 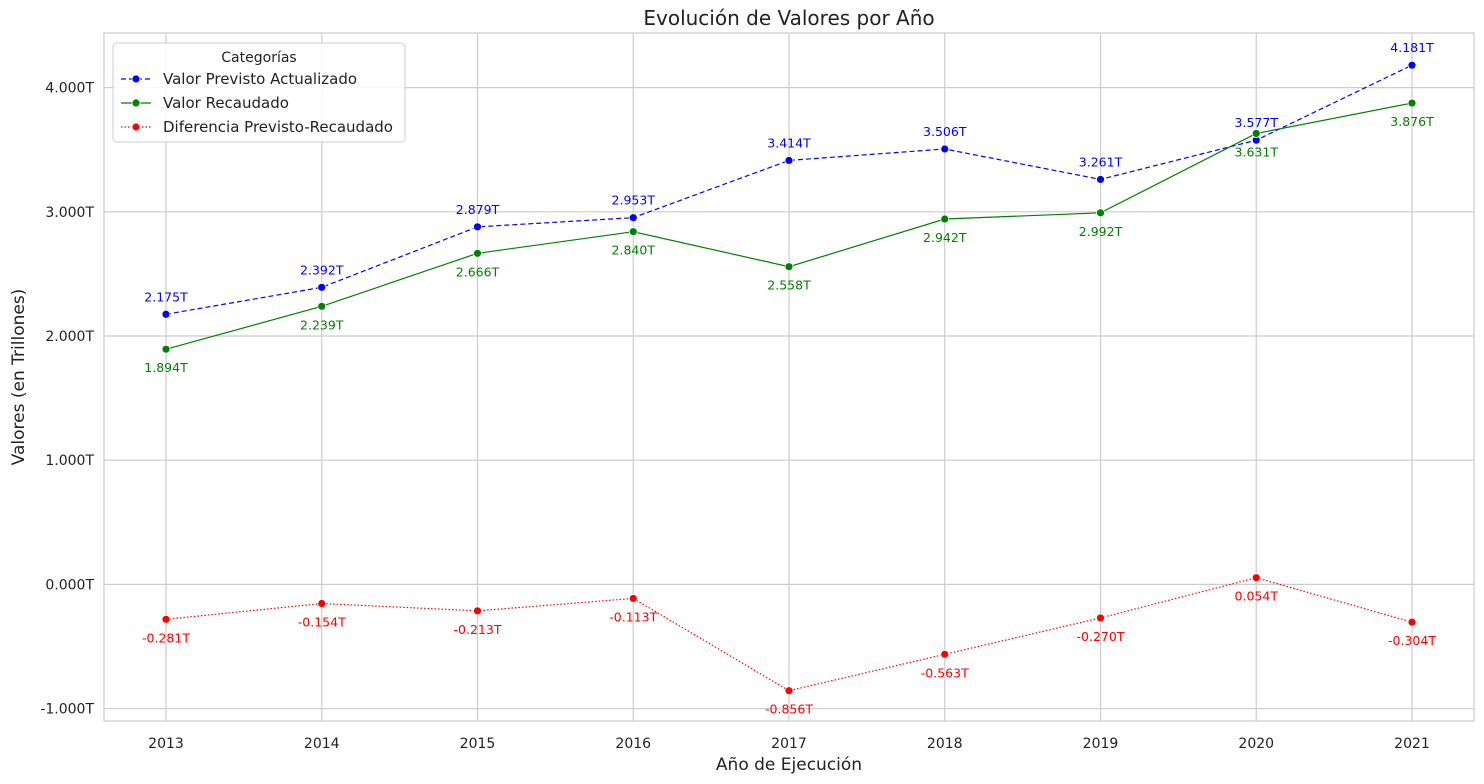 I want to click on data-label: 3.631T, so click(x=1257, y=151).